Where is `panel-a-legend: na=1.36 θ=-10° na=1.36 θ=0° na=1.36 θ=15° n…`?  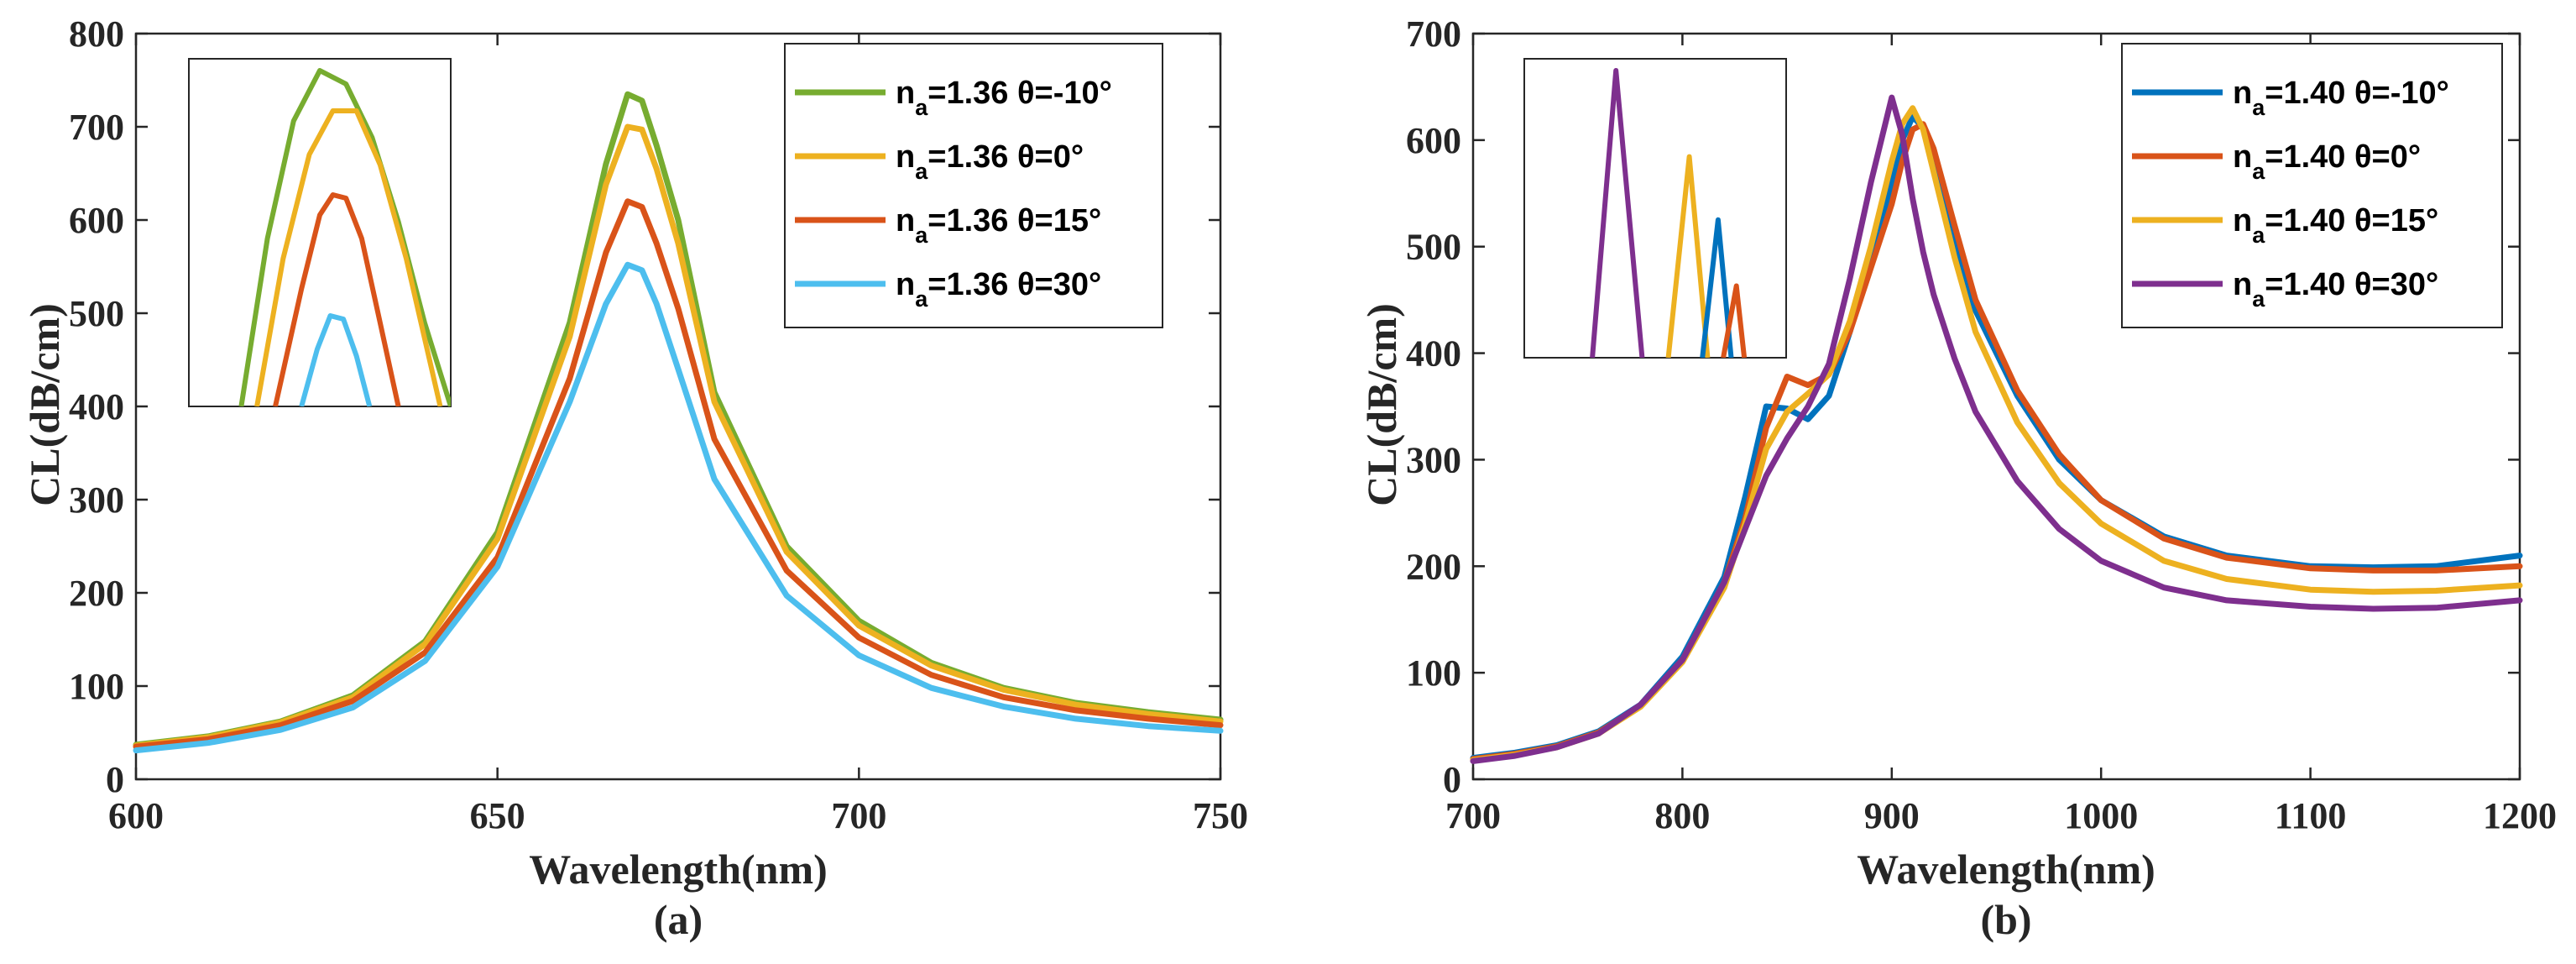
panel-a-legend: na=1.36 θ=-10° na=1.36 θ=0° na=1.36 θ=15° n… is located at coordinates (973, 185).